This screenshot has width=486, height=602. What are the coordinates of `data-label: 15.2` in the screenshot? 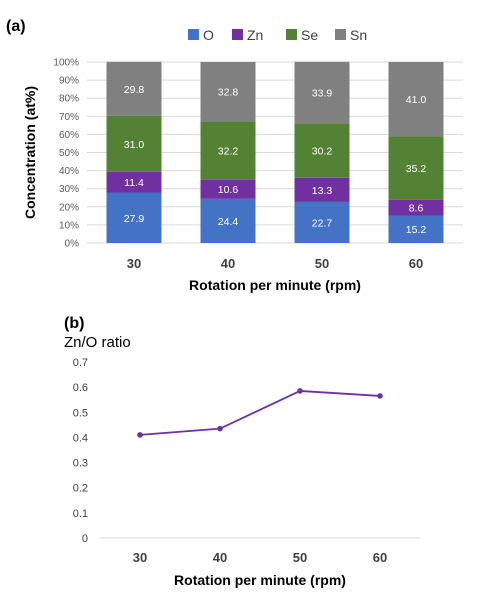 It's located at (416, 230).